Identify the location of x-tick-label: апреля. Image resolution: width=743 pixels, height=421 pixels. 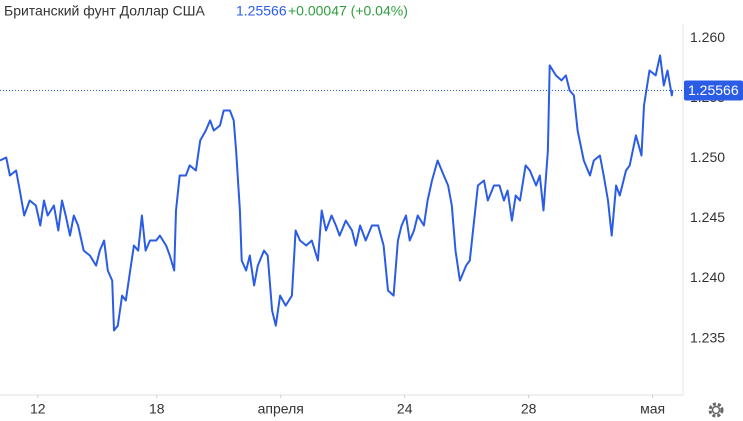
(281, 409).